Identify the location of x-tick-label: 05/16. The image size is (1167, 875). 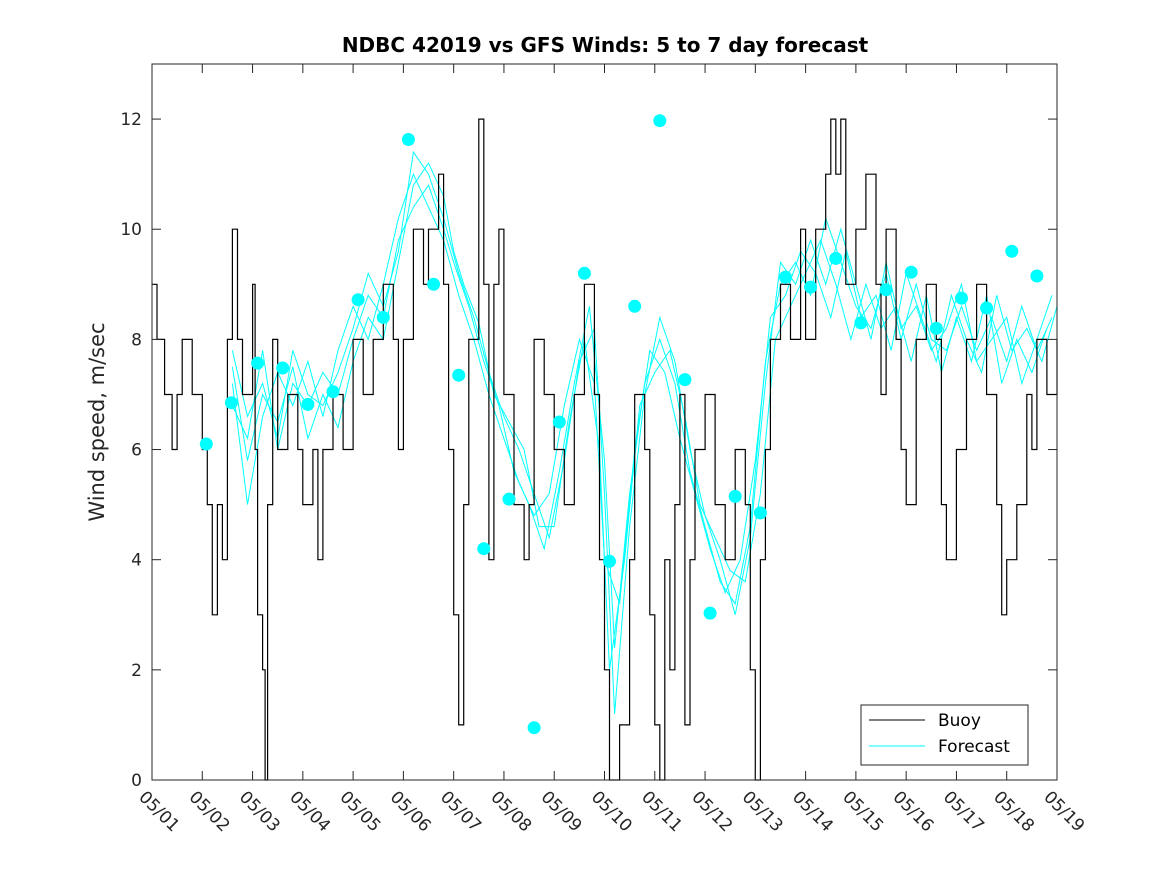
(913, 811).